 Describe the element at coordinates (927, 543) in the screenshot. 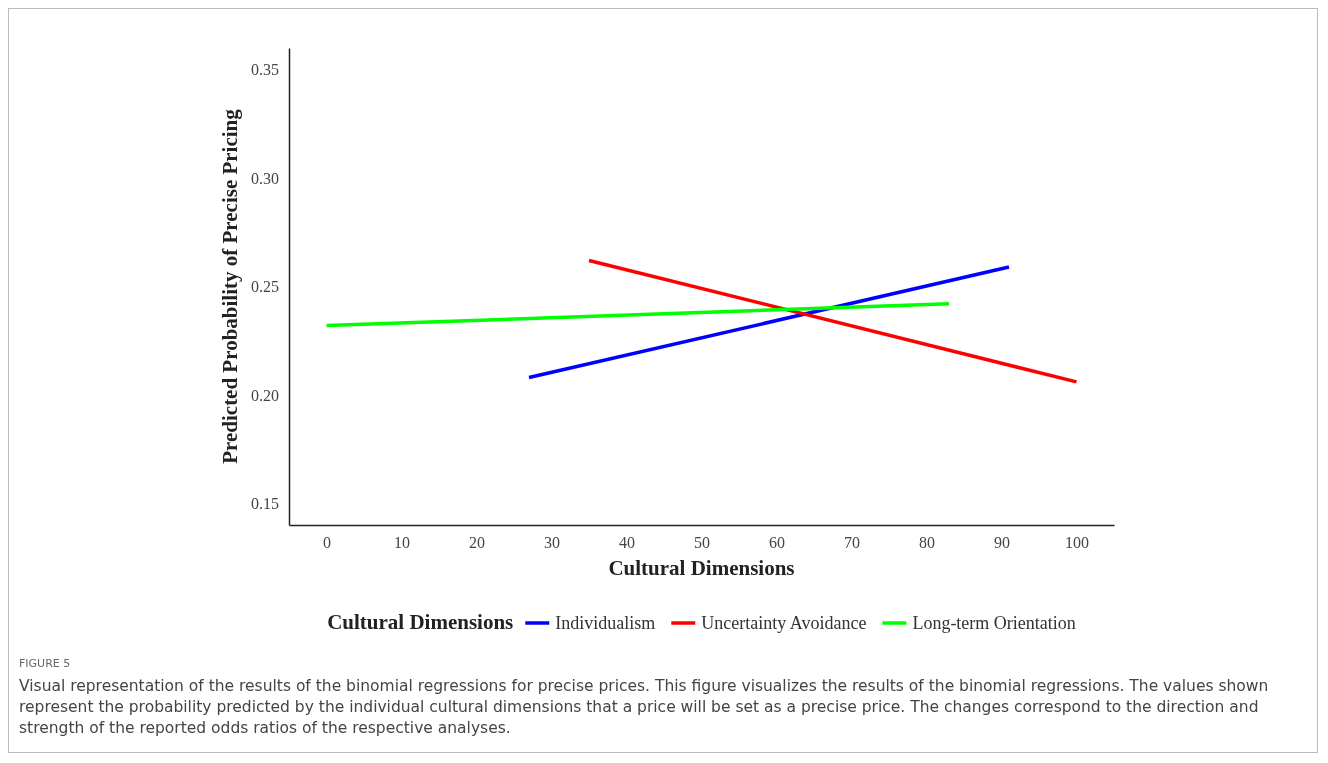

I see `x-tick-label: 80` at that location.